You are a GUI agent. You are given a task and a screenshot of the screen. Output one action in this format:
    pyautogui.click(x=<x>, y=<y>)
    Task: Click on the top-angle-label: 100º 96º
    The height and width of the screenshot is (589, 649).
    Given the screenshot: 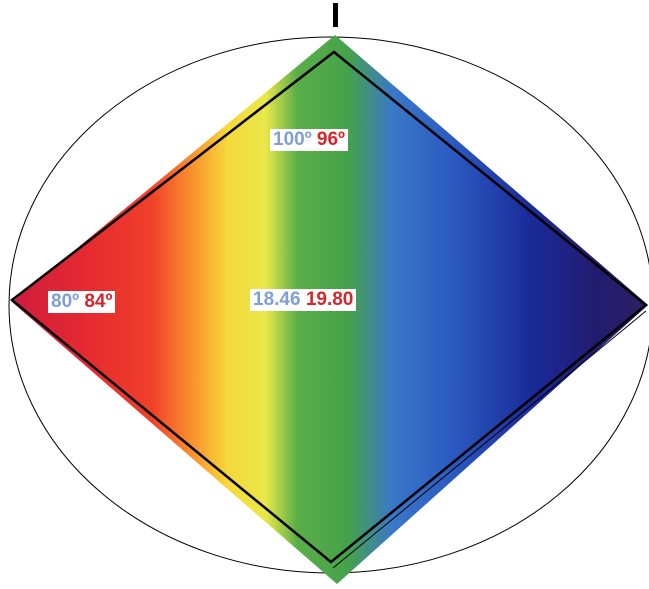 What is the action you would take?
    pyautogui.click(x=309, y=140)
    